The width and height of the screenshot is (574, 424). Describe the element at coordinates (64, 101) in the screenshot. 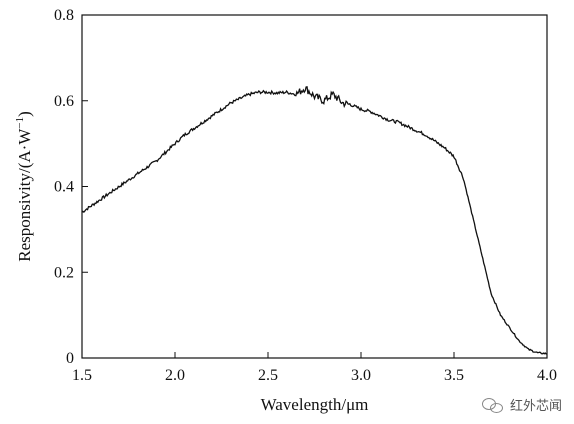

I see `y-tick-label: 0.6` at that location.